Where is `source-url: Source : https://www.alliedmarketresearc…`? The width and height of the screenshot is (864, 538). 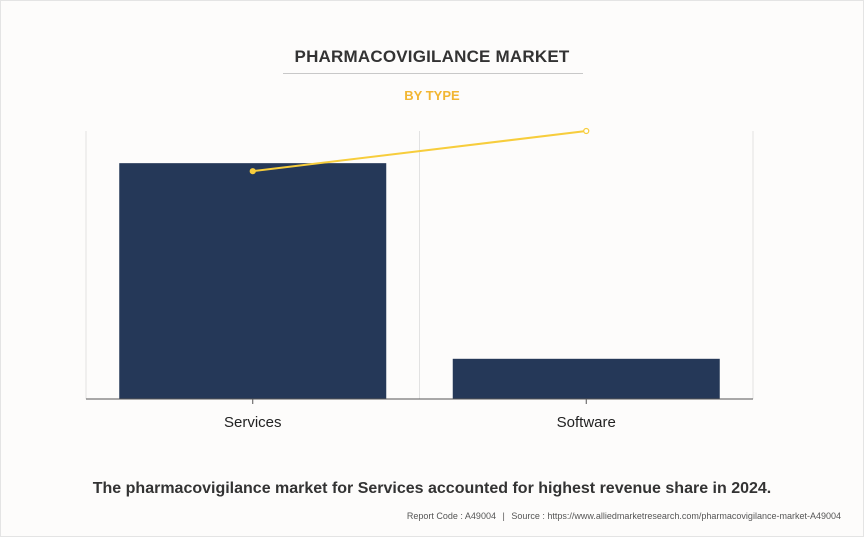 source-url: Source : https://www.alliedmarketresearc… is located at coordinates (676, 516).